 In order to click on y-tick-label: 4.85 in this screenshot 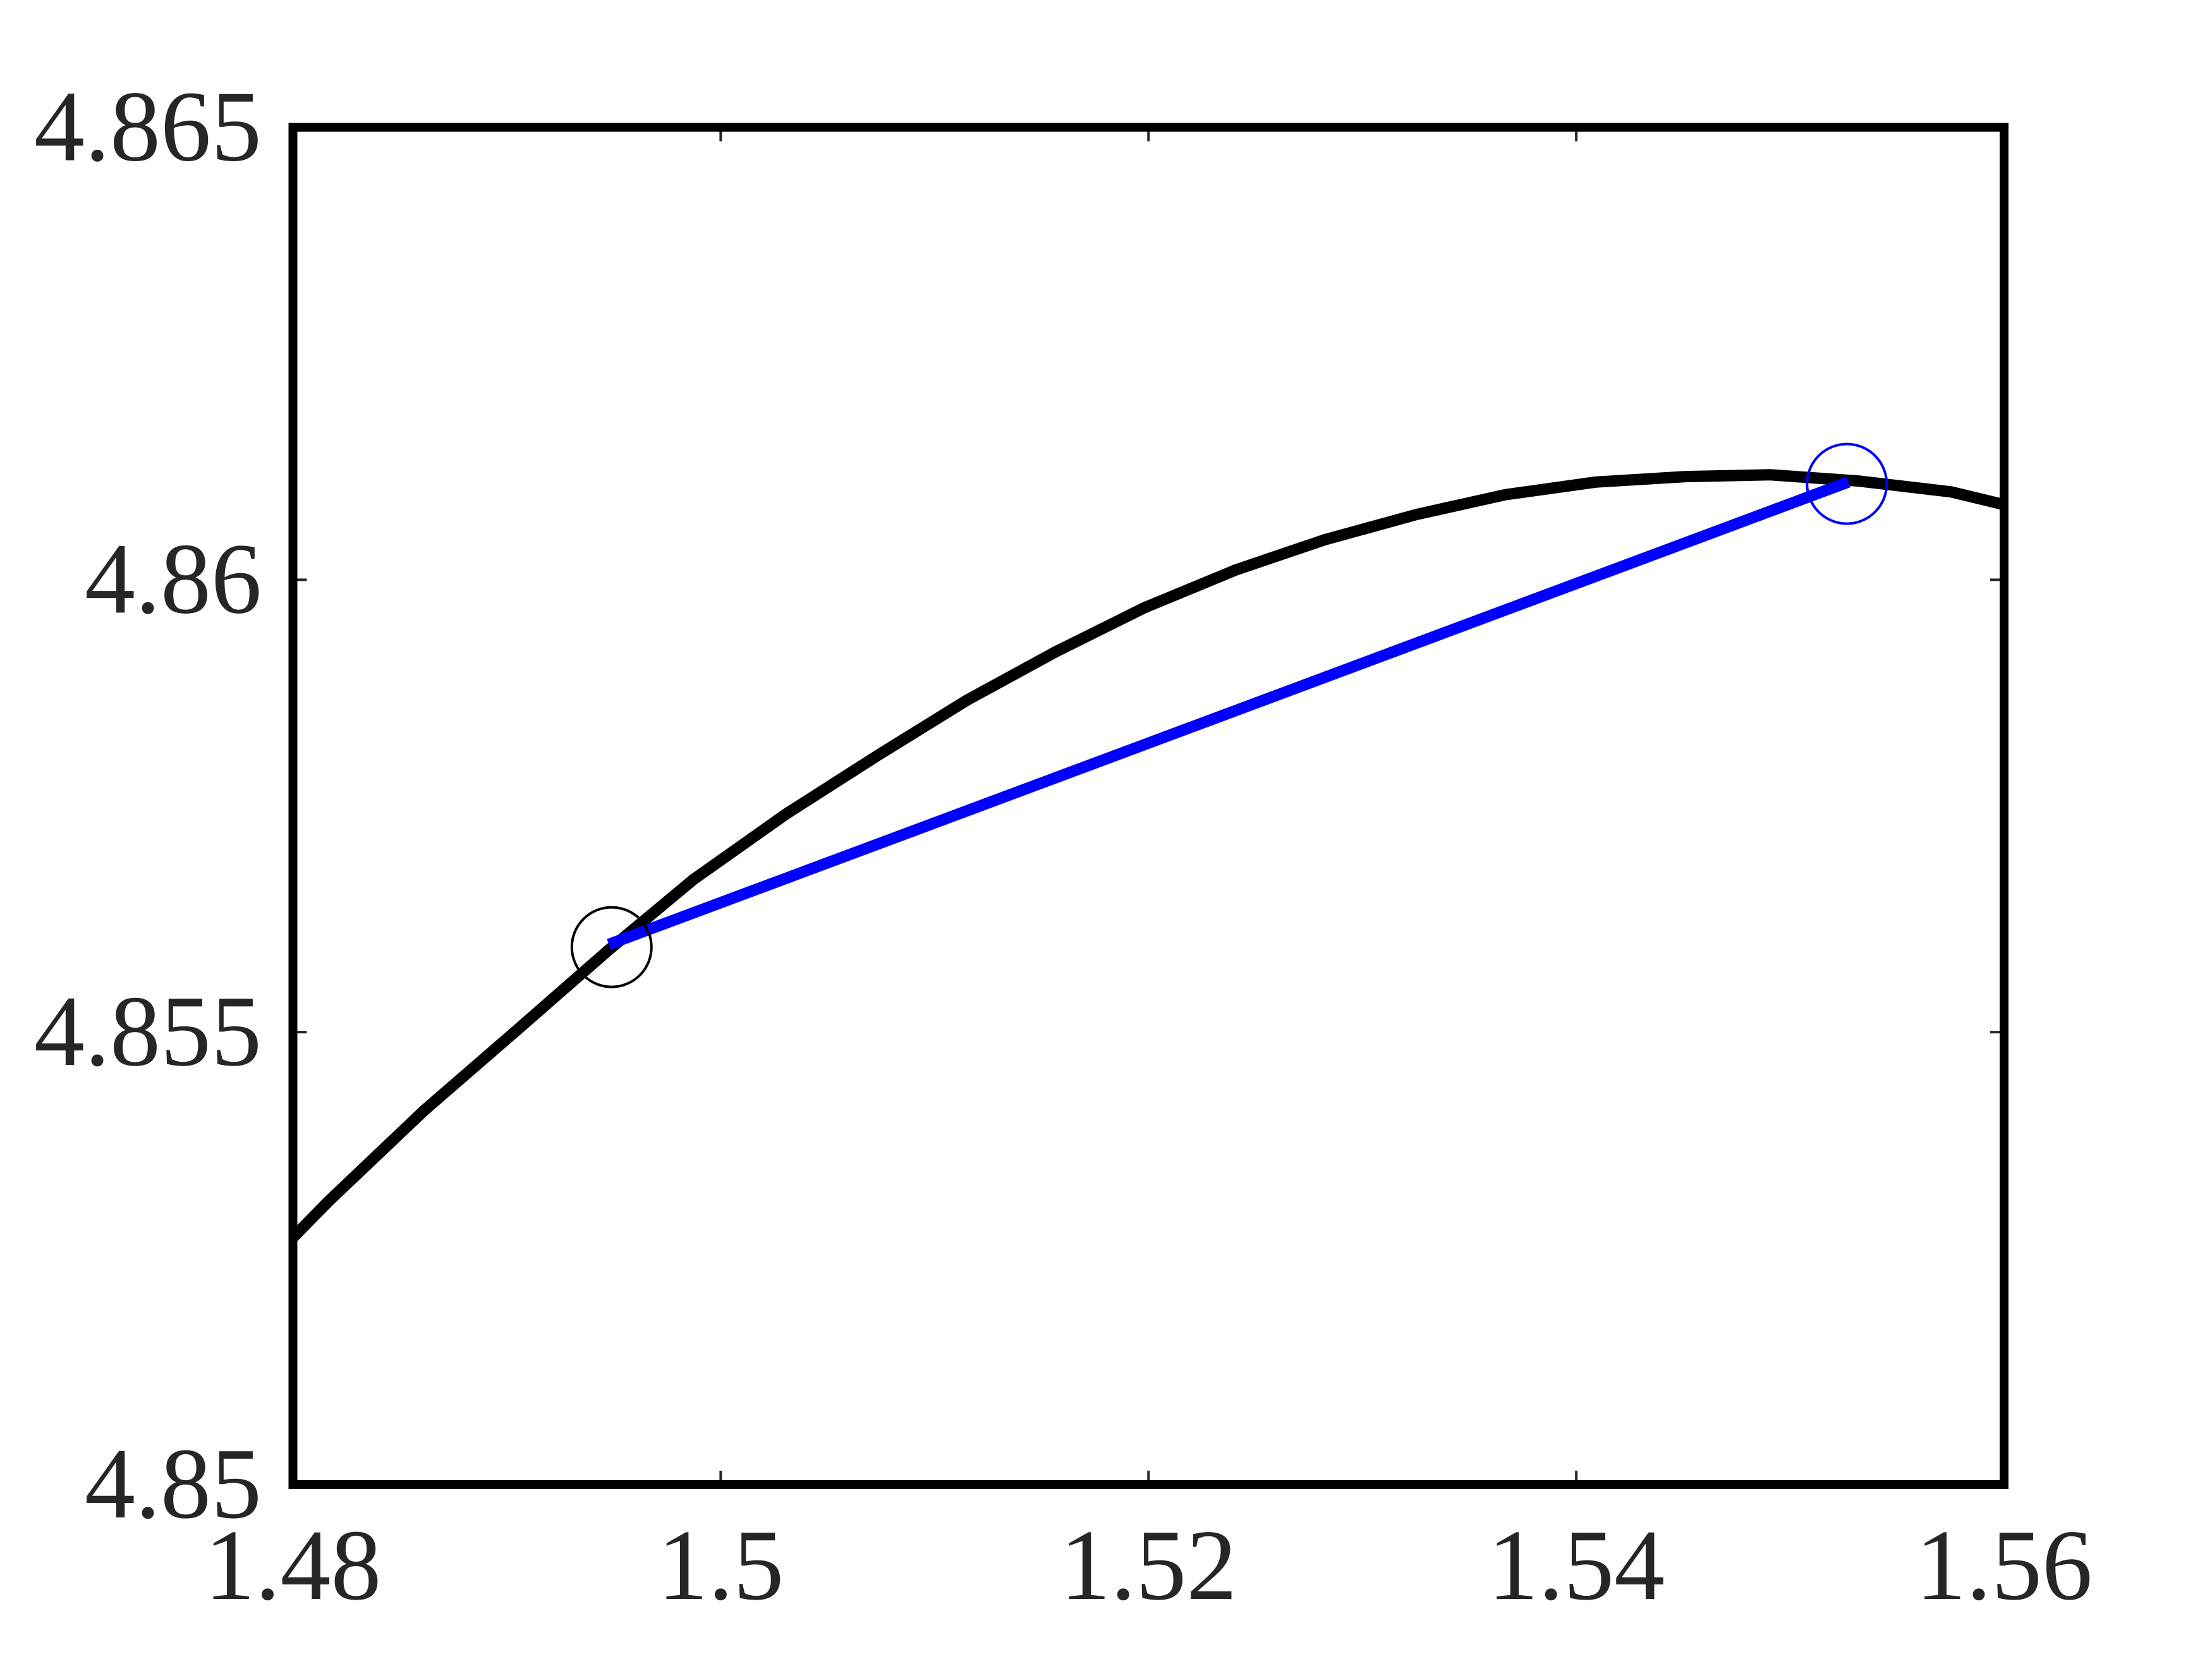, I will do `click(173, 1483)`.